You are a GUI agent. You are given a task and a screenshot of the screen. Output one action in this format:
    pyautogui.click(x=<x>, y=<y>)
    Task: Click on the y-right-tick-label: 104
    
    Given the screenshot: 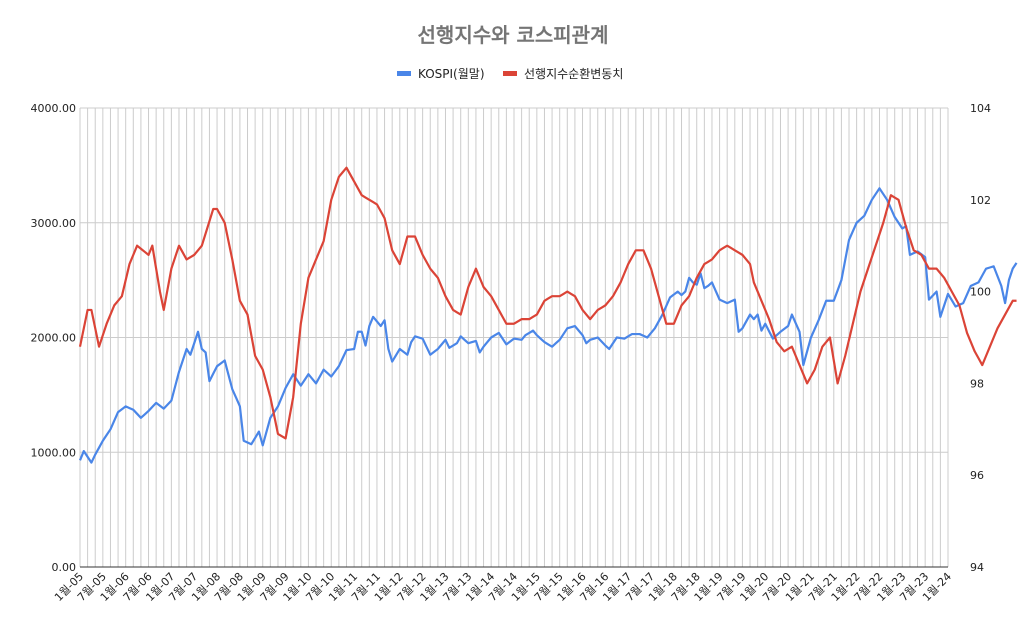 What is the action you would take?
    pyautogui.click(x=980, y=108)
    